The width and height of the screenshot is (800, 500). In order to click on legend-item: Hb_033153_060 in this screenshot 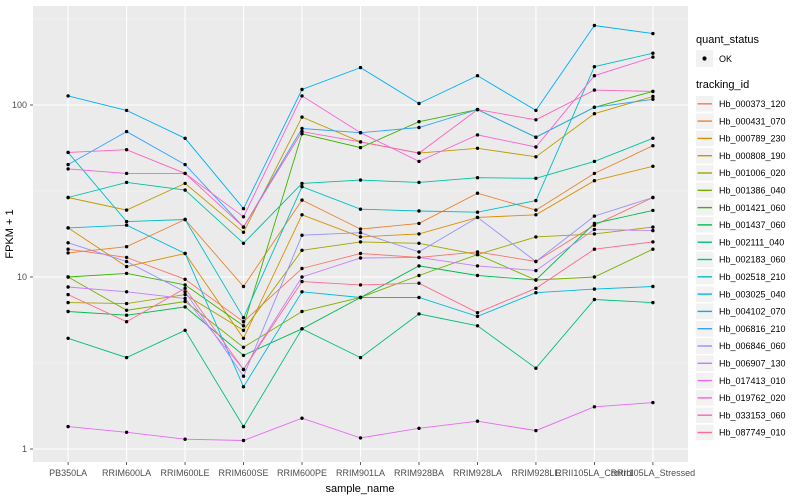, I will do `click(741, 415)`.